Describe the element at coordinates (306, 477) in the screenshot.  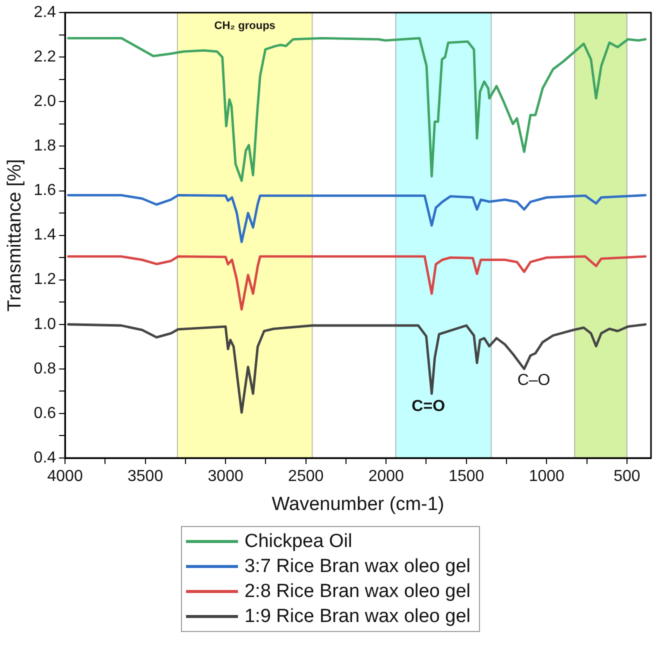
I see `x-tick-label: 2500` at that location.